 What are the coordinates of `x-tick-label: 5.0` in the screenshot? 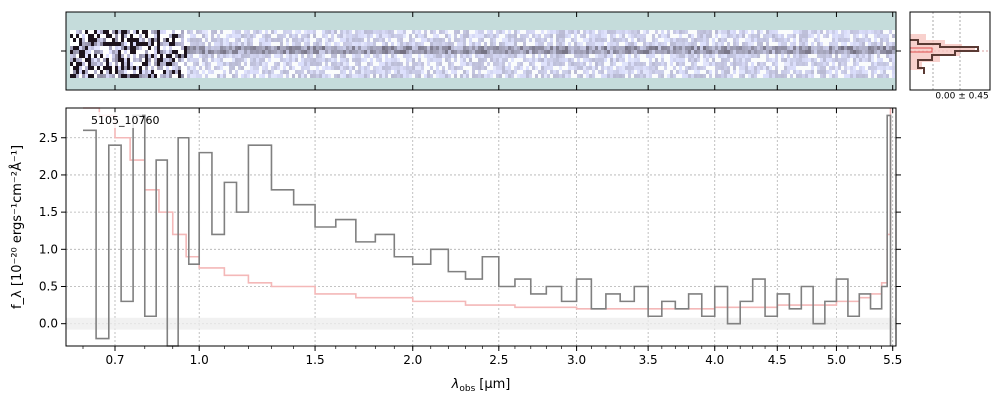 It's located at (836, 360).